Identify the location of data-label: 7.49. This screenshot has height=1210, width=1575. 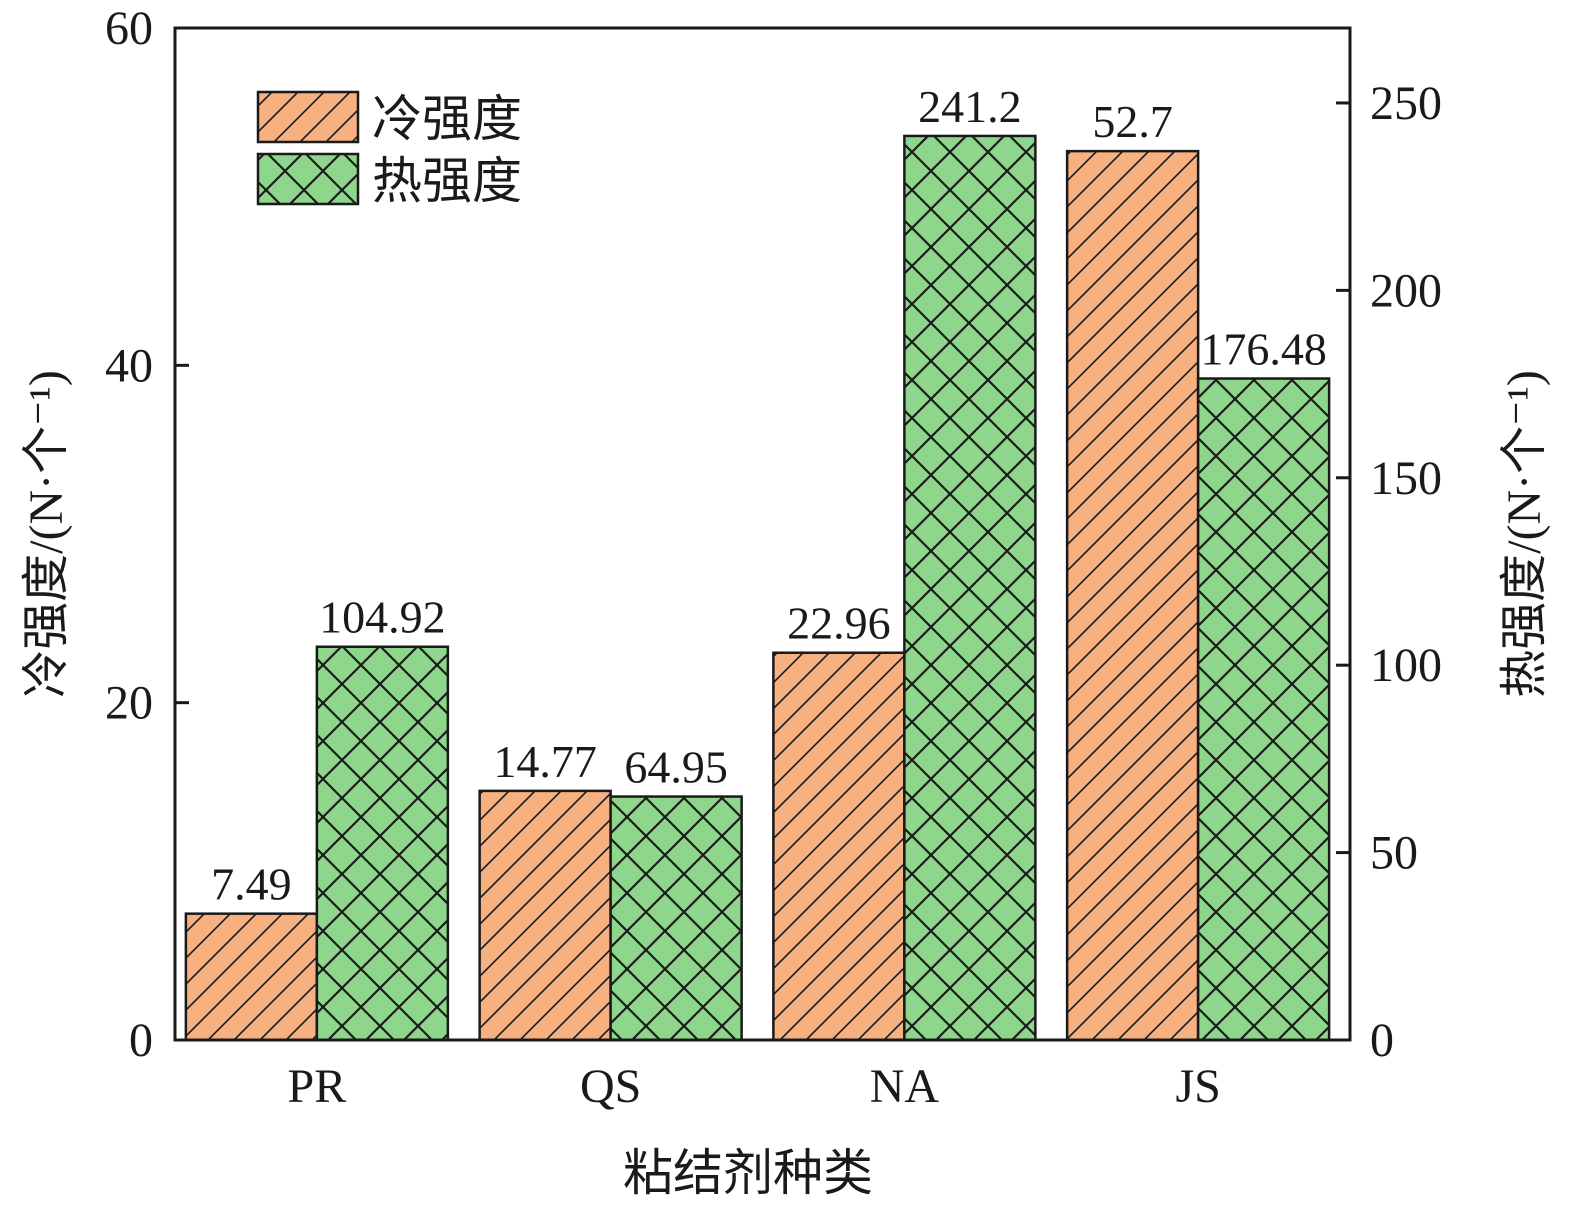
(251, 884).